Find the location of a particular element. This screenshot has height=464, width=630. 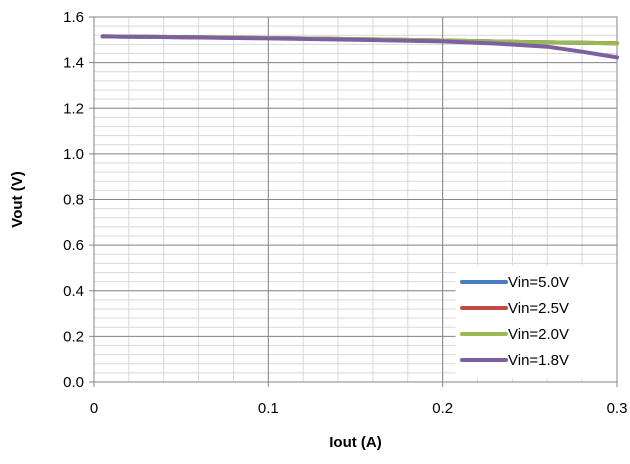

y-tick-label: 0.0 is located at coordinates (73, 382).